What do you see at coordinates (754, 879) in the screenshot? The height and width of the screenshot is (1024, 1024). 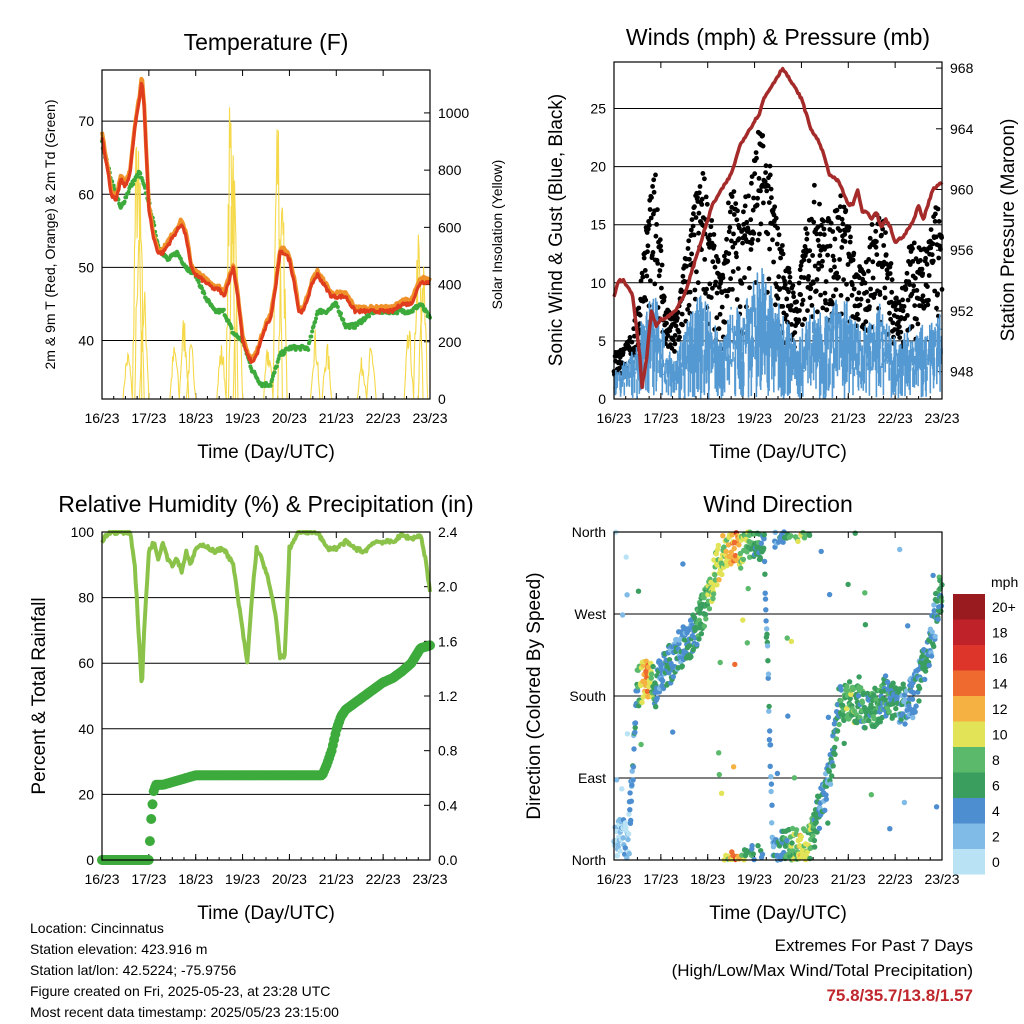 I see `x-tick-label: 19/23` at bounding box center [754, 879].